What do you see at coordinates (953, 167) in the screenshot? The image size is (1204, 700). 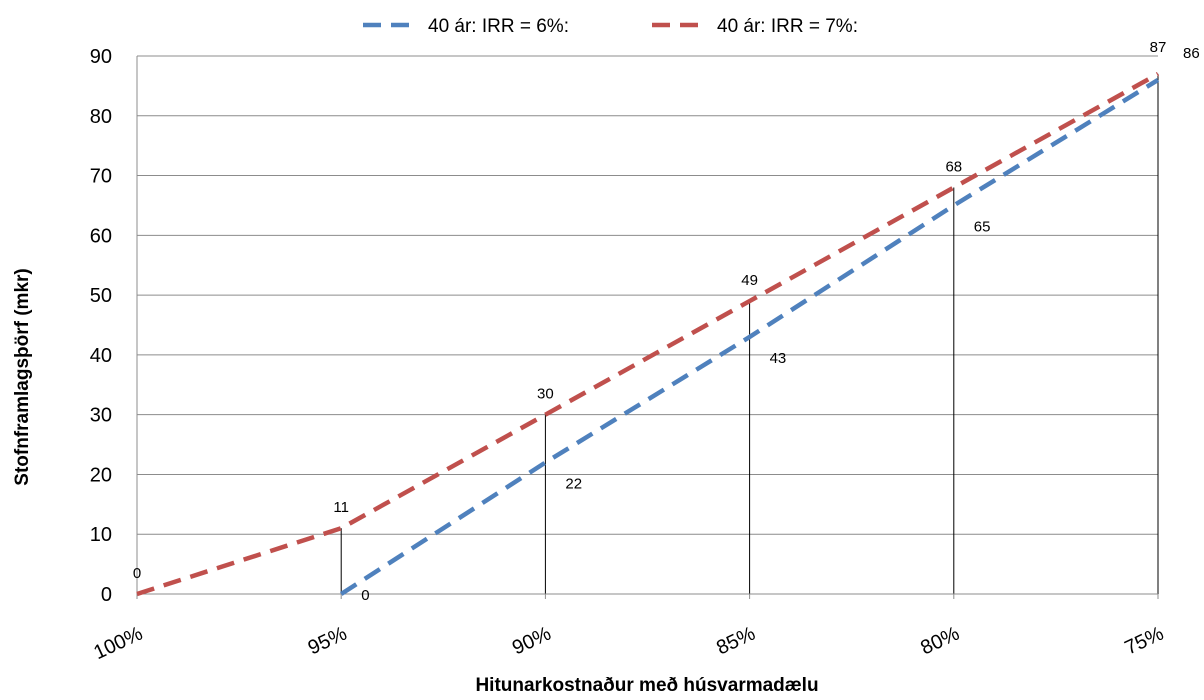 I see `data-label-s2-80: 68` at bounding box center [953, 167].